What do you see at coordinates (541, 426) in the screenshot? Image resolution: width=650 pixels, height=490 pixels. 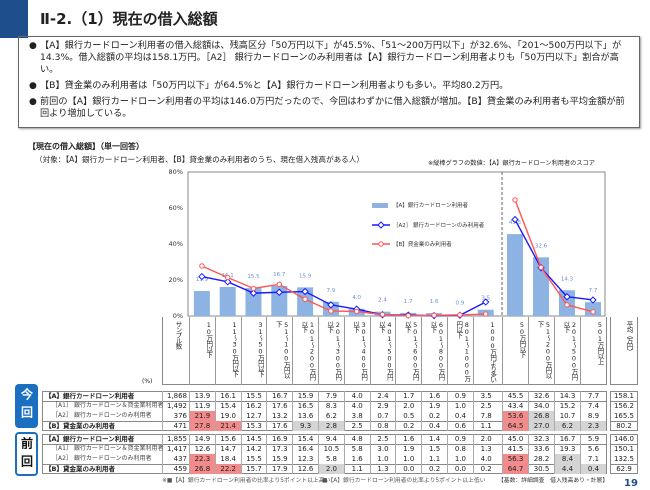 I see `table-cell: 27.0` at bounding box center [541, 426].